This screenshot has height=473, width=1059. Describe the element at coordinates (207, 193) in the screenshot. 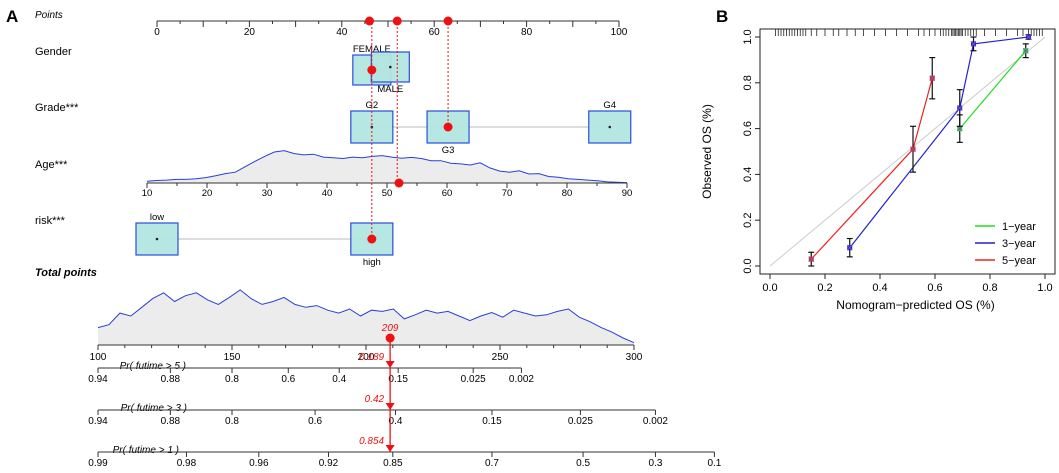

I see `age-axis-tick-label: 20` at that location.